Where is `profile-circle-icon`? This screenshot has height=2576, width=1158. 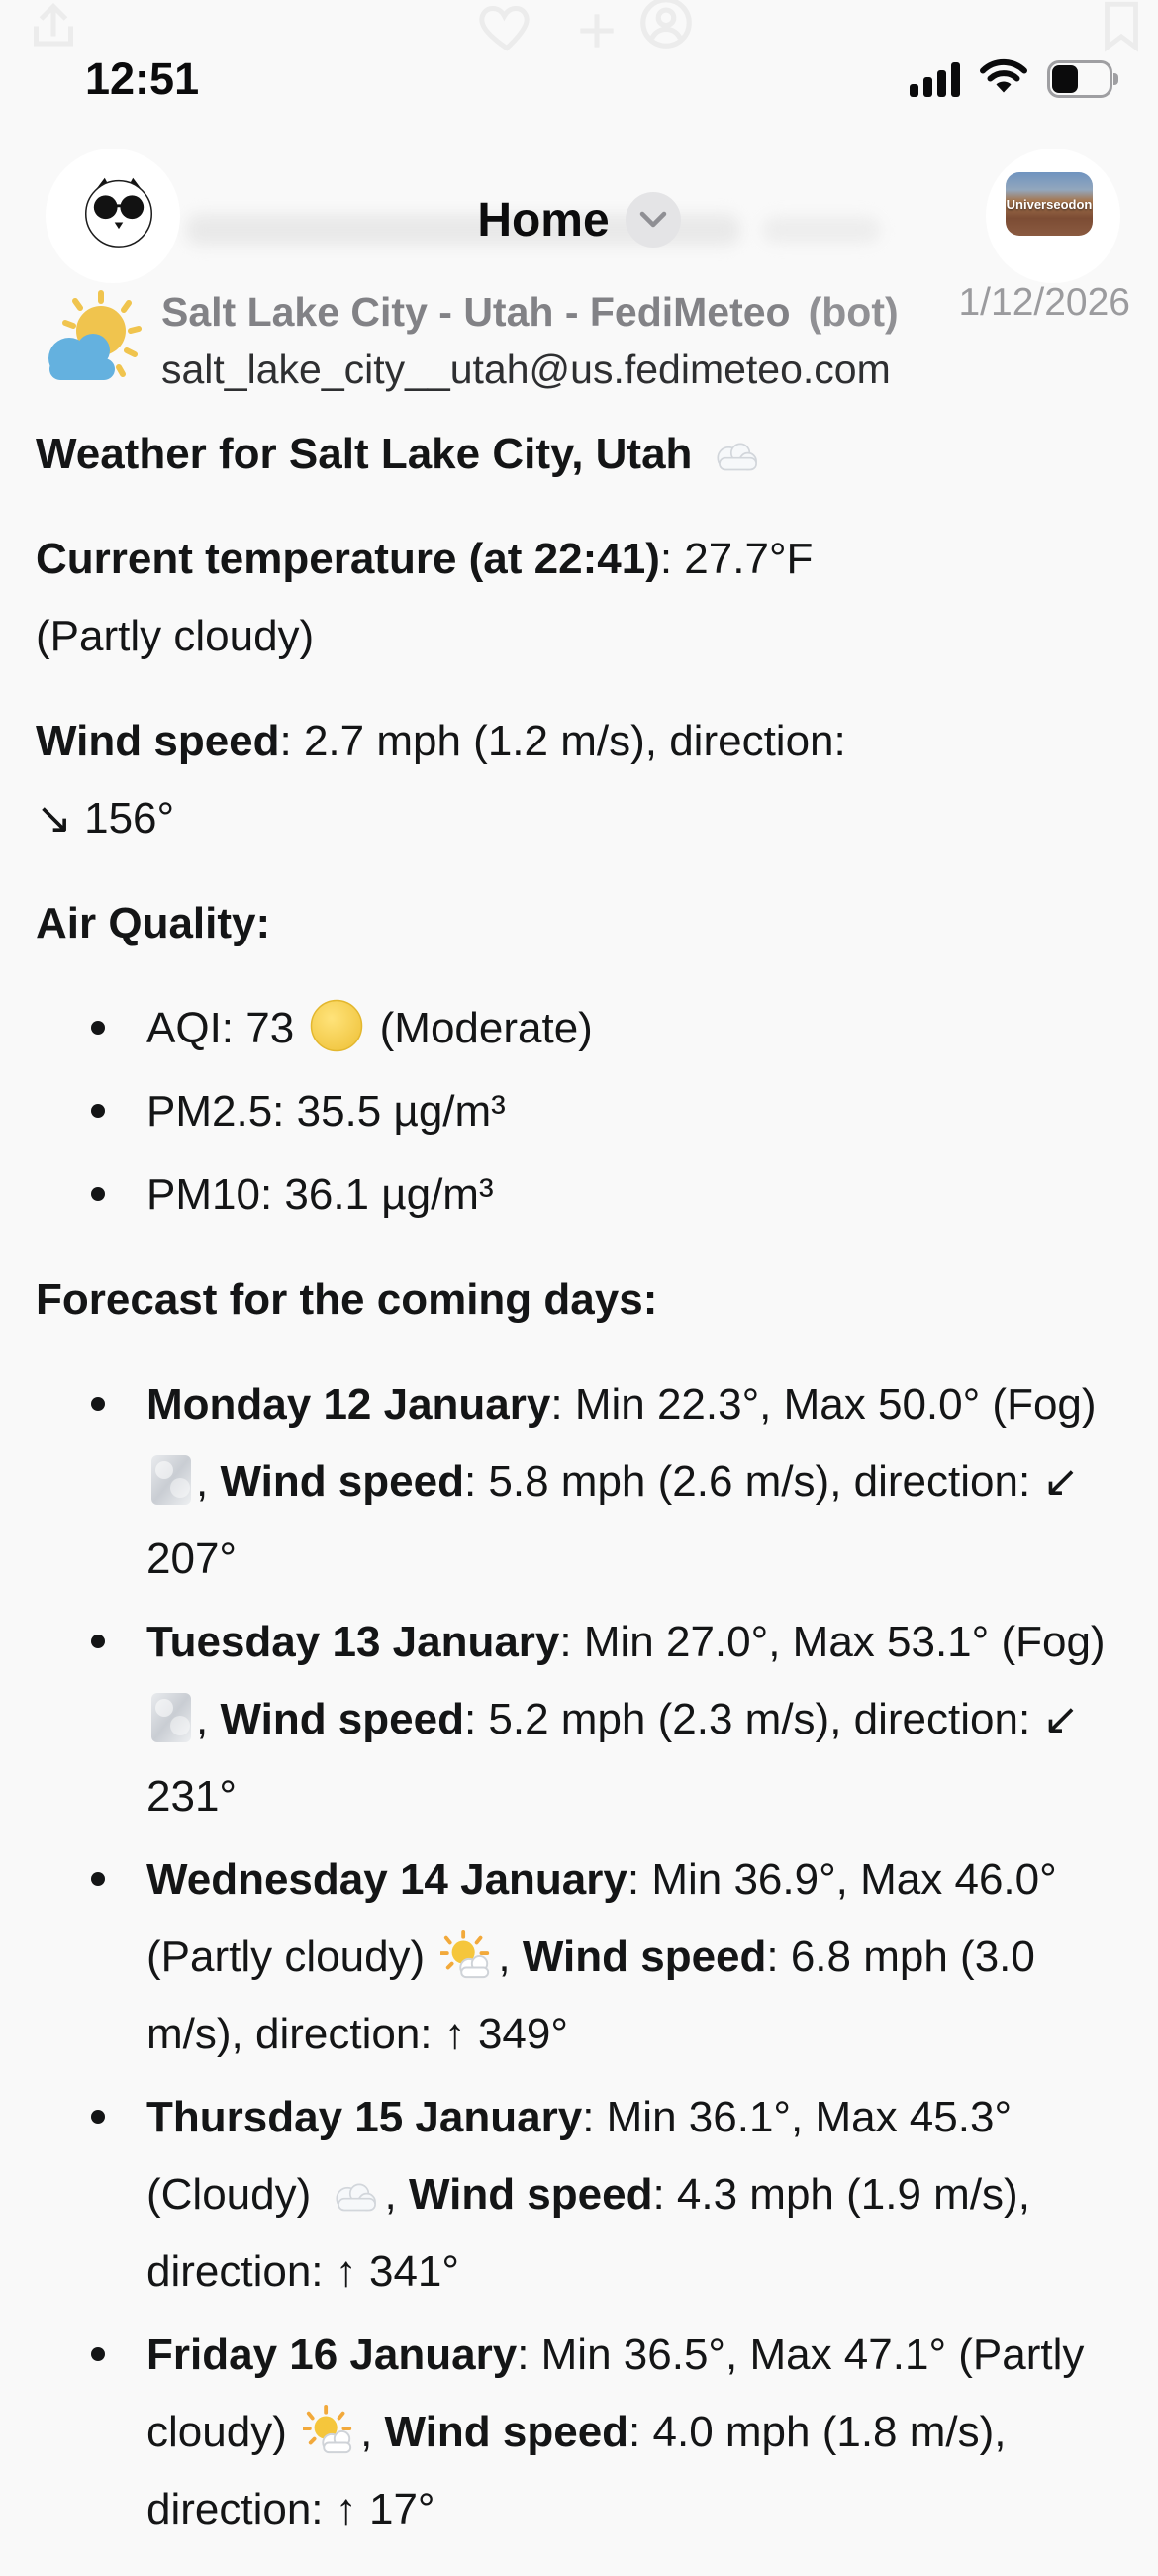
profile-circle-icon is located at coordinates (666, 27).